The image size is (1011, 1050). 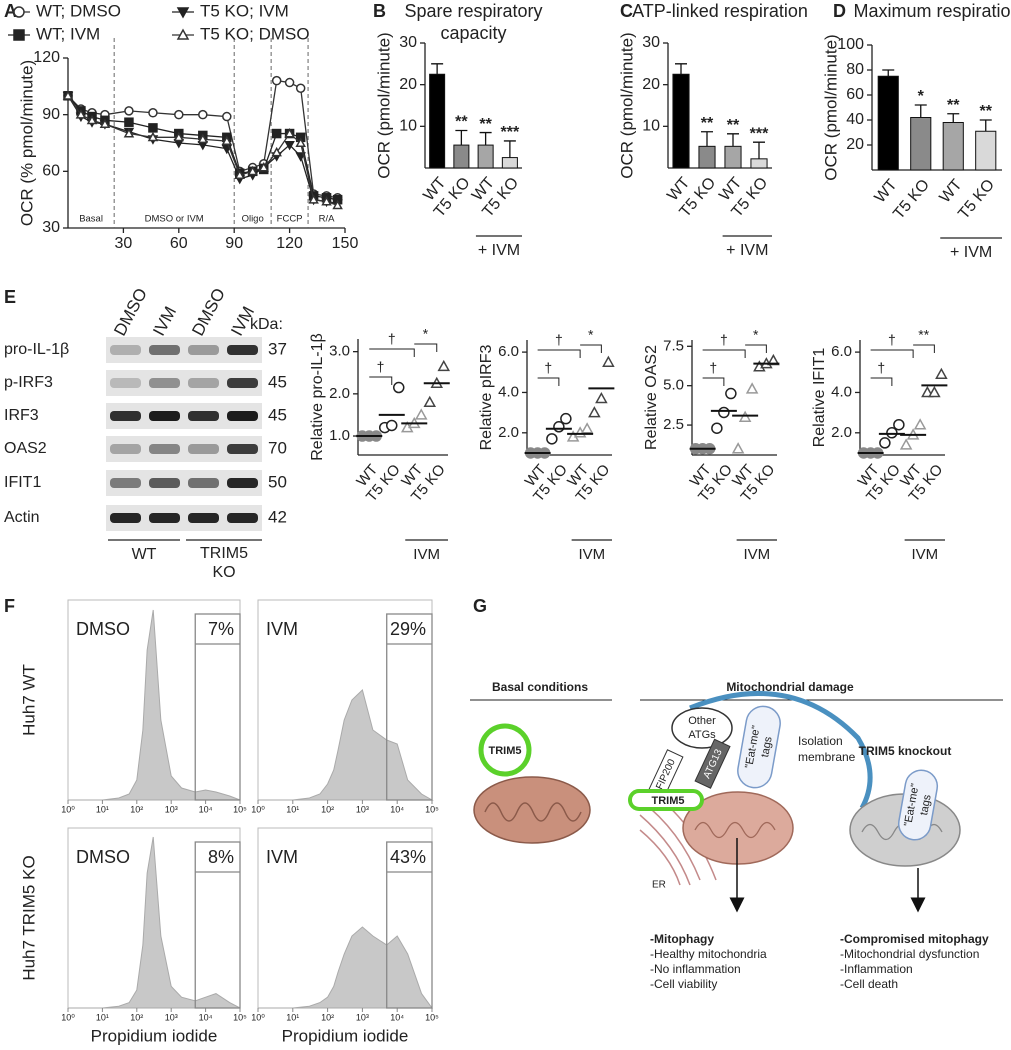 What do you see at coordinates (976, 199) in the screenshot?
I see `x-tick-label: T5 KO` at bounding box center [976, 199].